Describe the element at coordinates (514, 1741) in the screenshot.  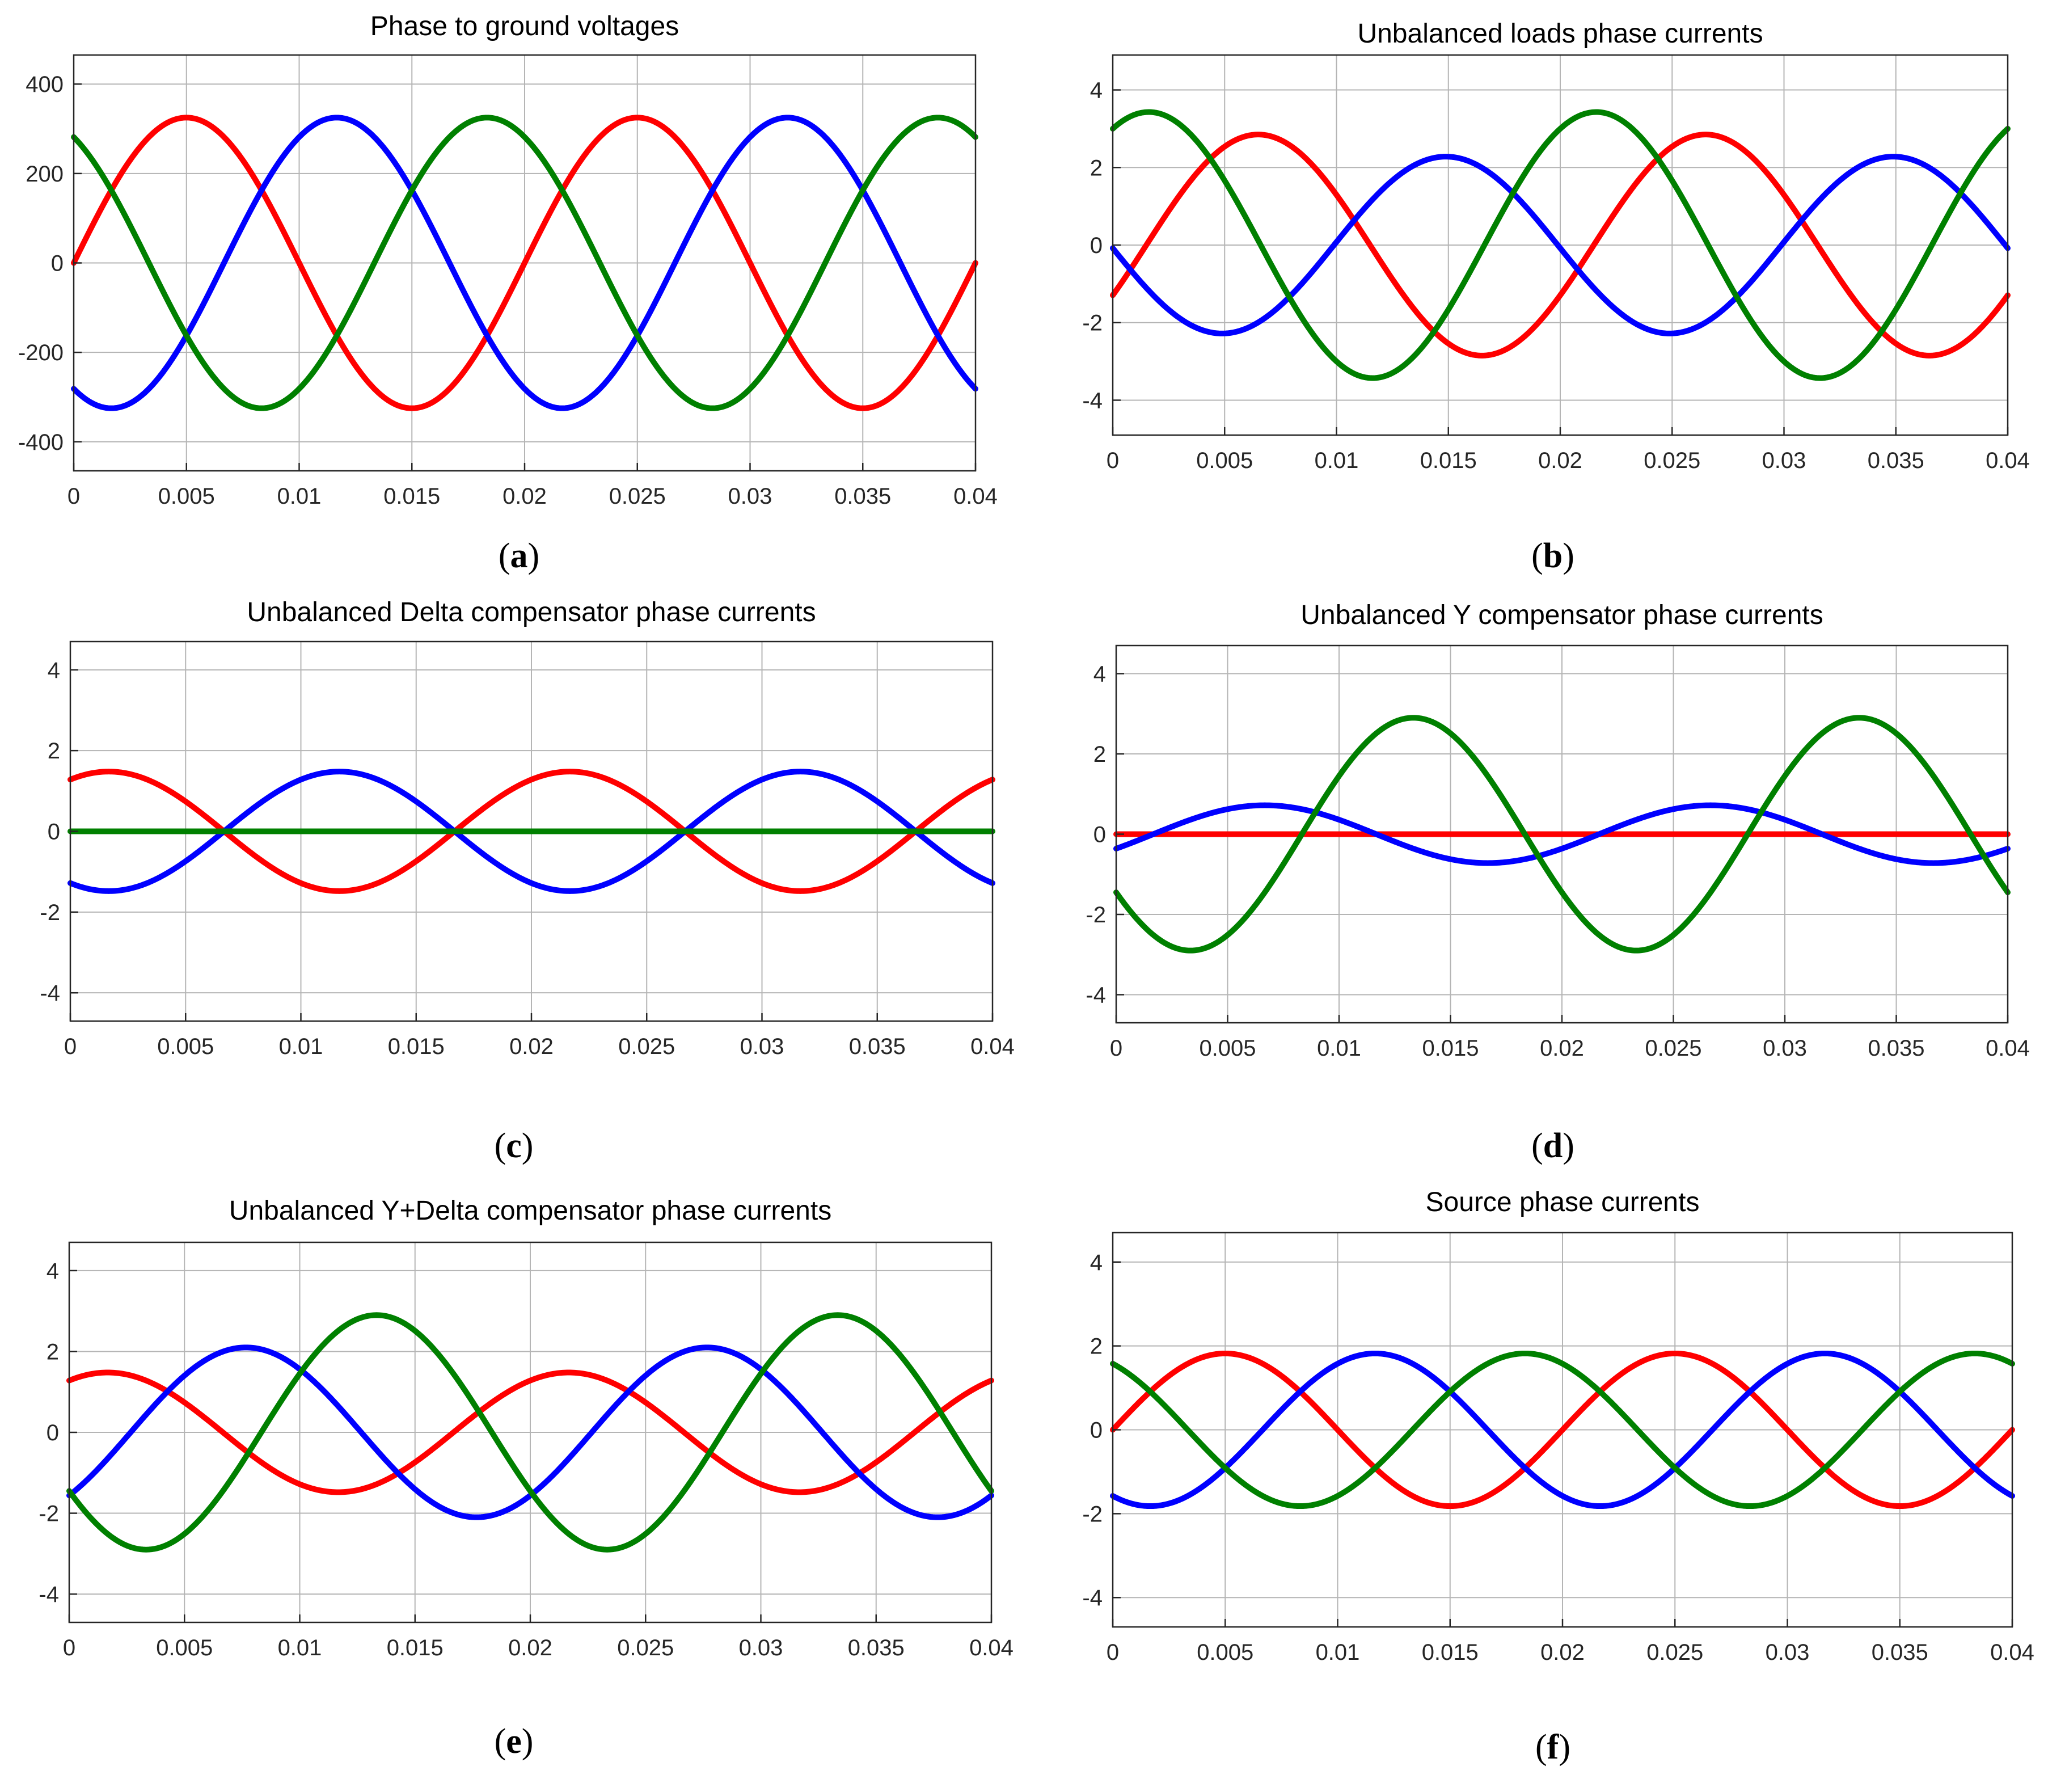
I see `panel-label: (e)` at that location.